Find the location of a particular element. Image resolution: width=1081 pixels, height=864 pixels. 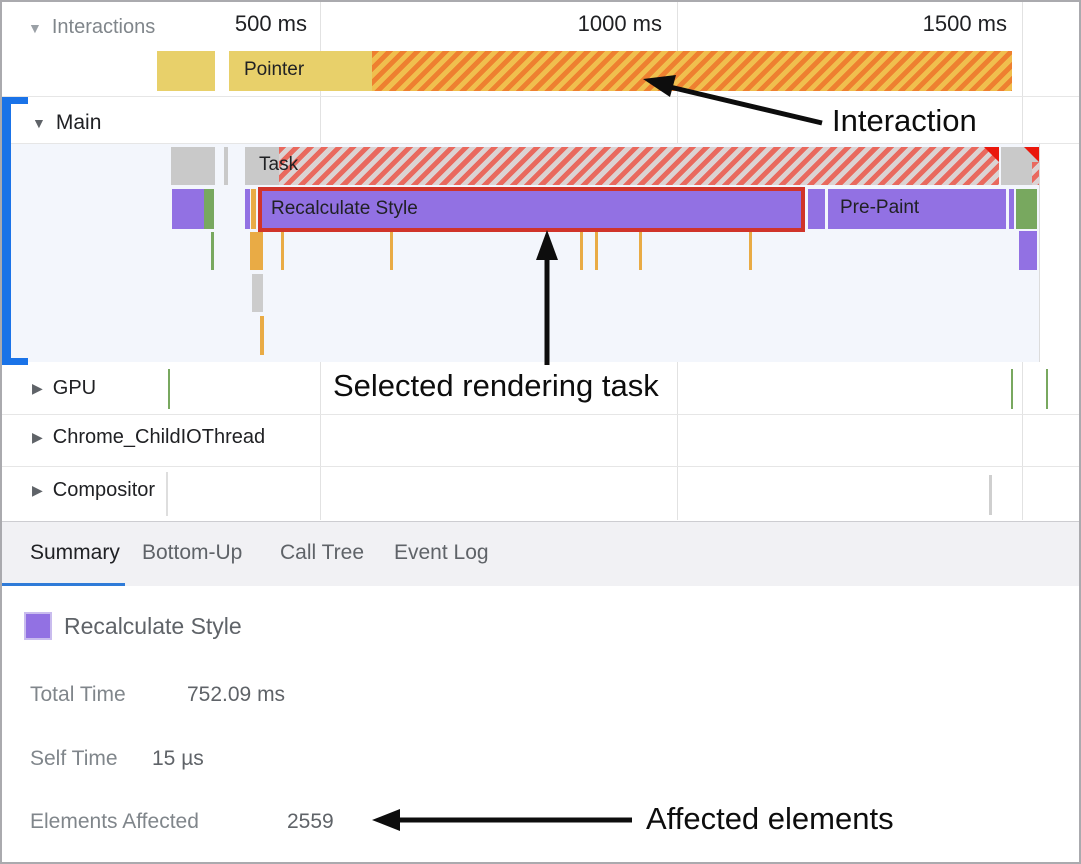

tab-summary: Summary is located at coordinates (75, 552).